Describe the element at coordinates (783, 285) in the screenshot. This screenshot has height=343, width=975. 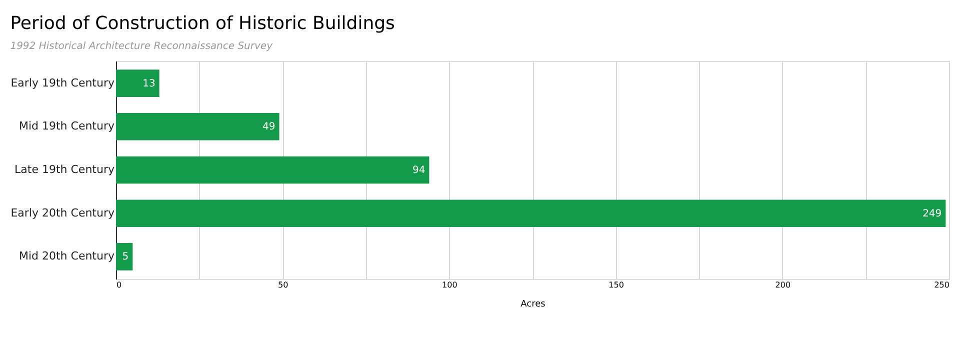
I see `x-tick-label: 200` at that location.